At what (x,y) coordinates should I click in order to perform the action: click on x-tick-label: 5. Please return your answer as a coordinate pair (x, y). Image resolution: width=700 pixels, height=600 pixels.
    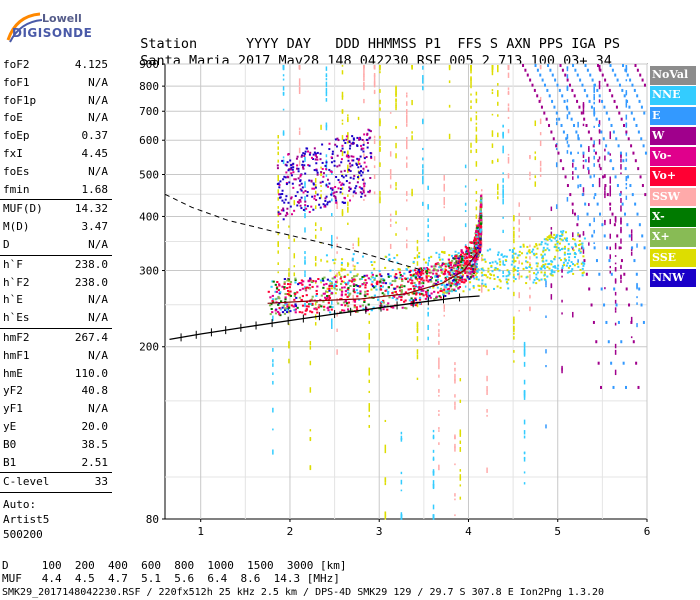
    Looking at the image, I should click on (557, 531).